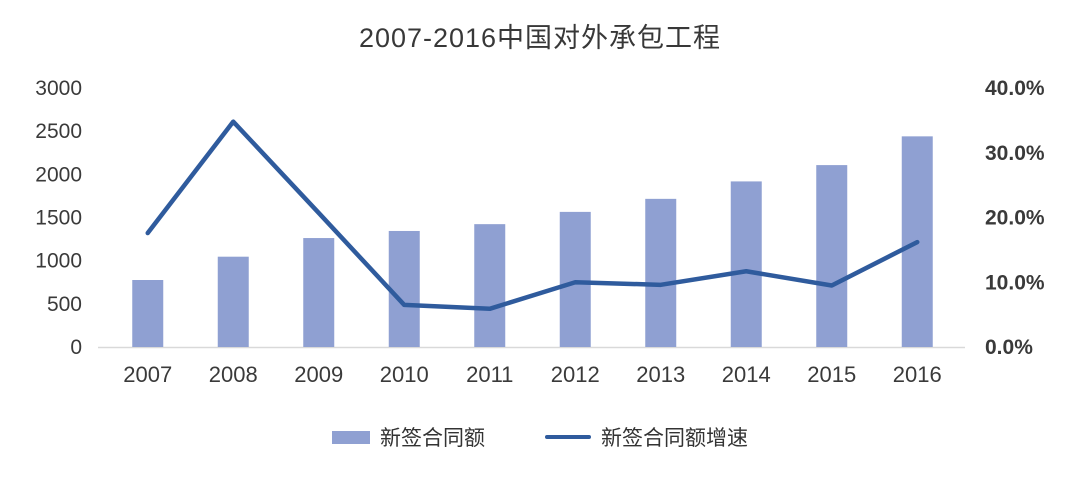 This screenshot has height=477, width=1080. Describe the element at coordinates (1015, 218) in the screenshot. I see `svg-text: 20.0%` at that location.